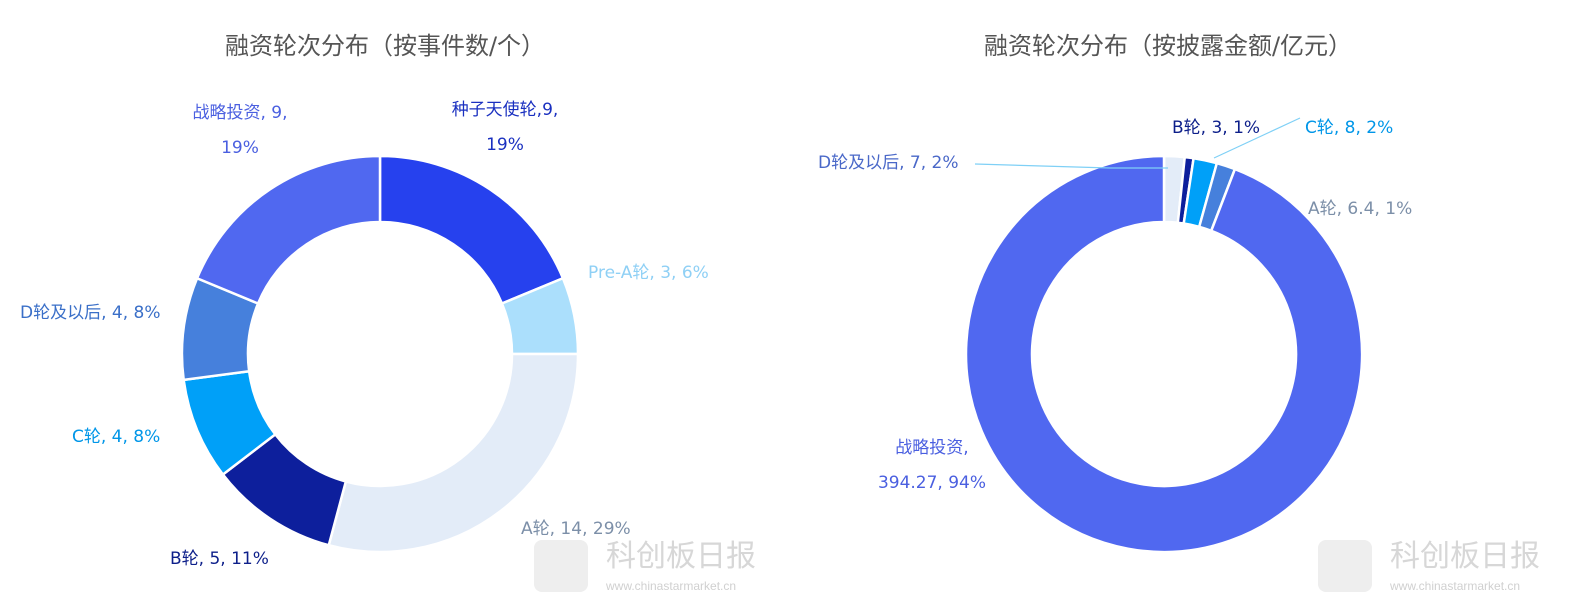 The width and height of the screenshot is (1574, 609). What do you see at coordinates (505, 109) in the screenshot?
I see `data-label: 种子天使轮,9,` at bounding box center [505, 109].